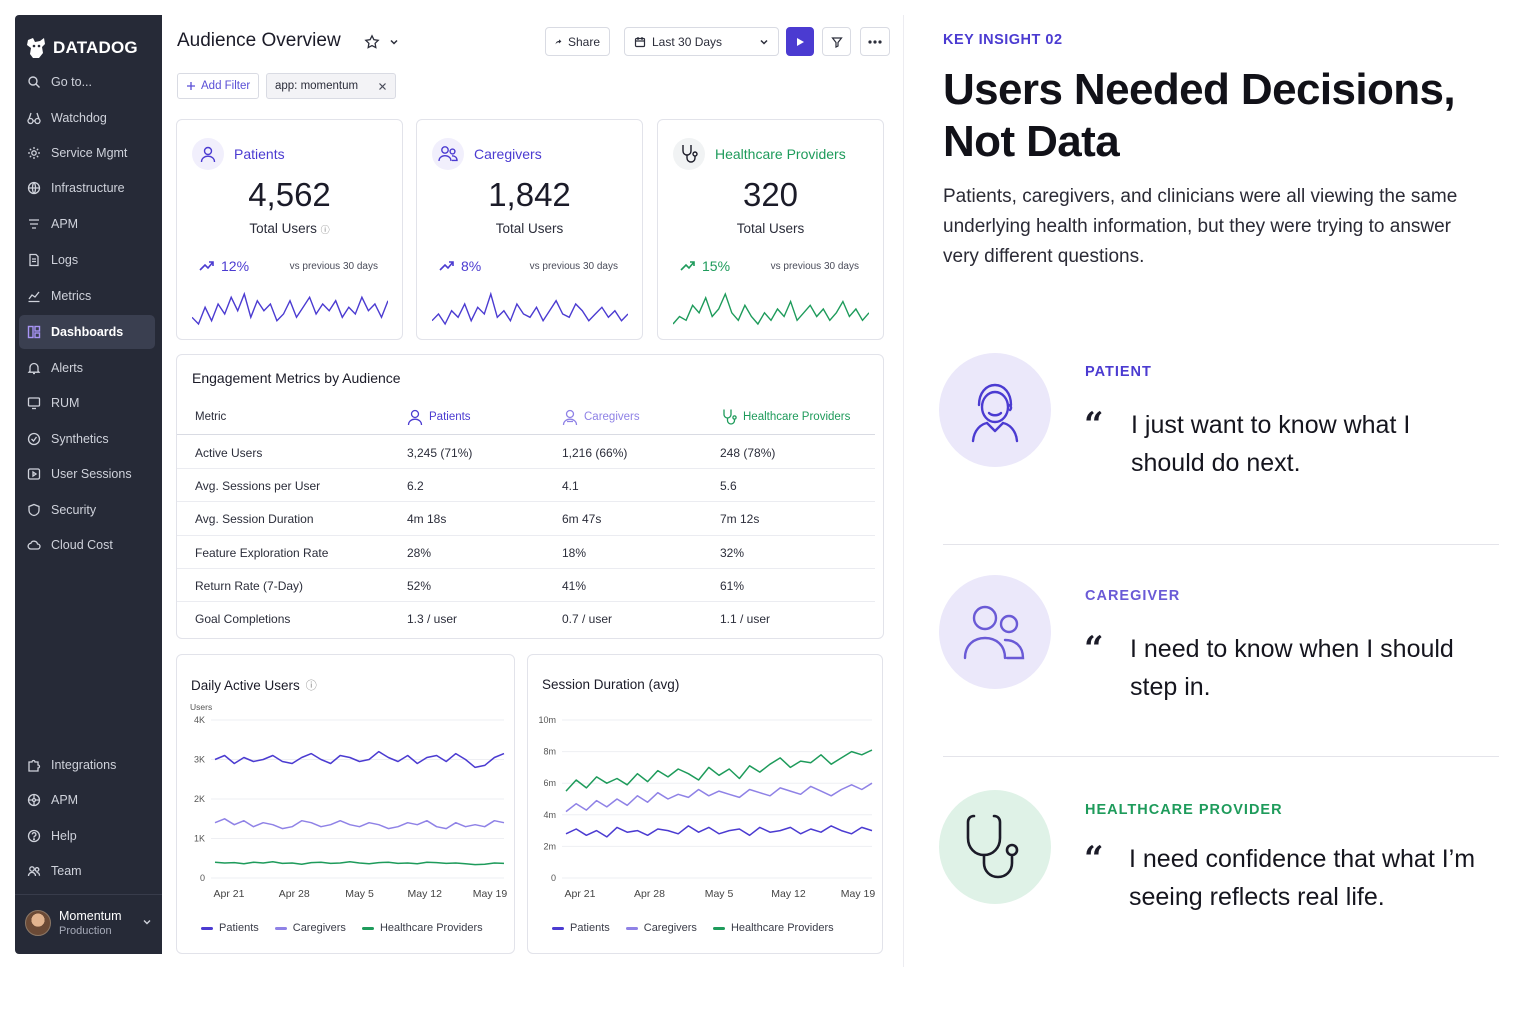 This screenshot has width=1536, height=1024. I want to click on more-icon, so click(875, 41).